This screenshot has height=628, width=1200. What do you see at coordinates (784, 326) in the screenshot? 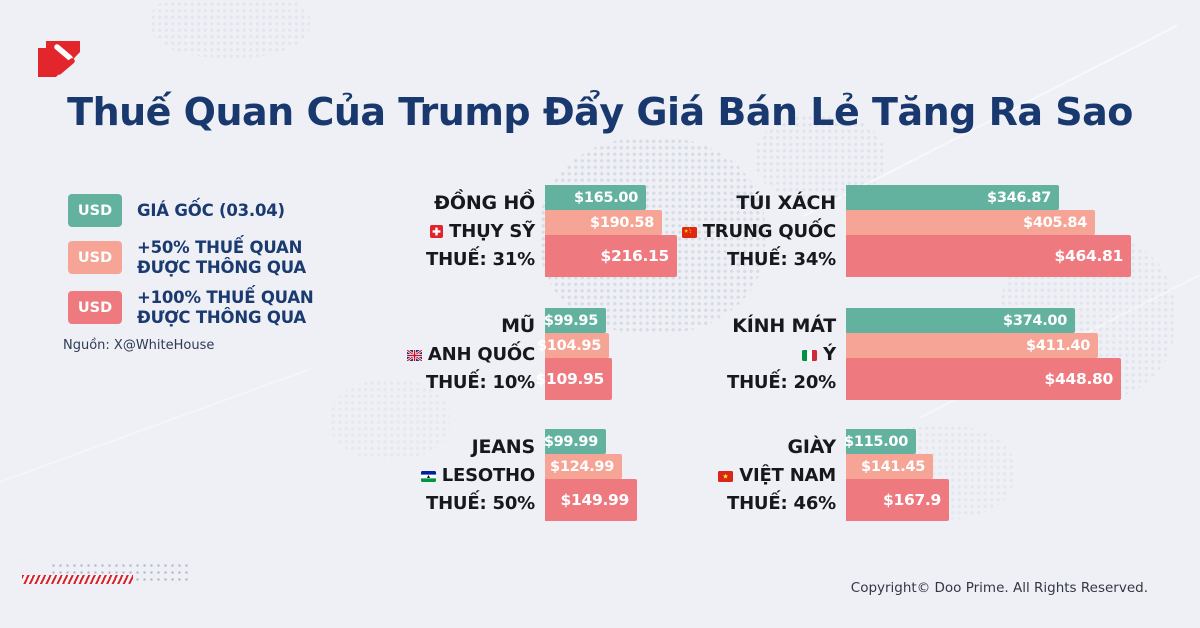
I see `product-label: KÍNH MÁT` at bounding box center [784, 326].